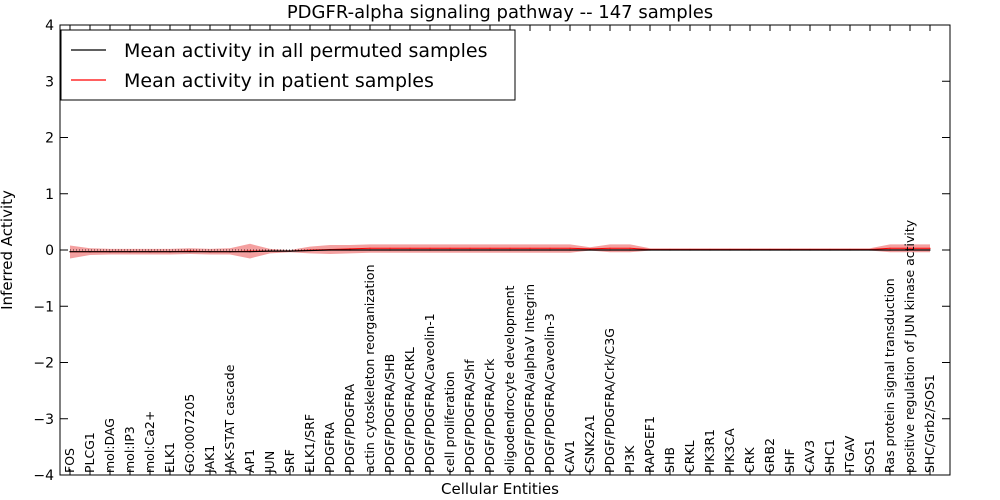 The width and height of the screenshot is (1000, 500). I want to click on y-axis-label: Inferred Activity, so click(8, 250).